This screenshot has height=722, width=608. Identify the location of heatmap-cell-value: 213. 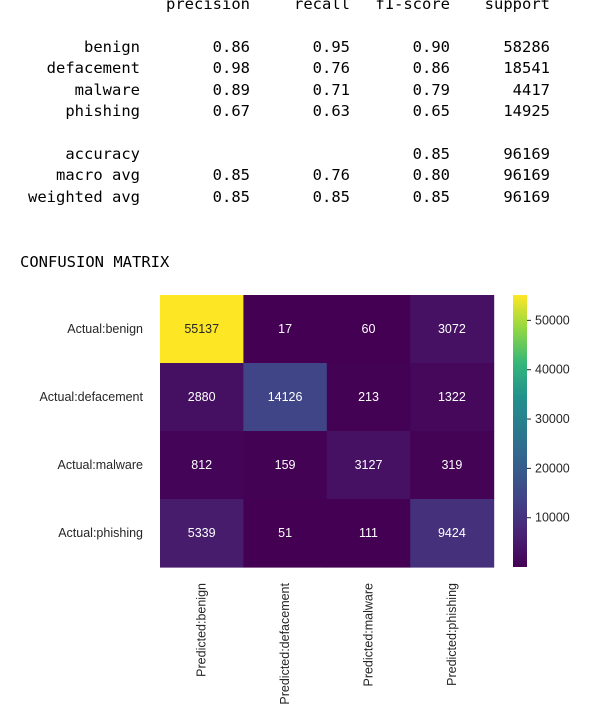
(368, 397).